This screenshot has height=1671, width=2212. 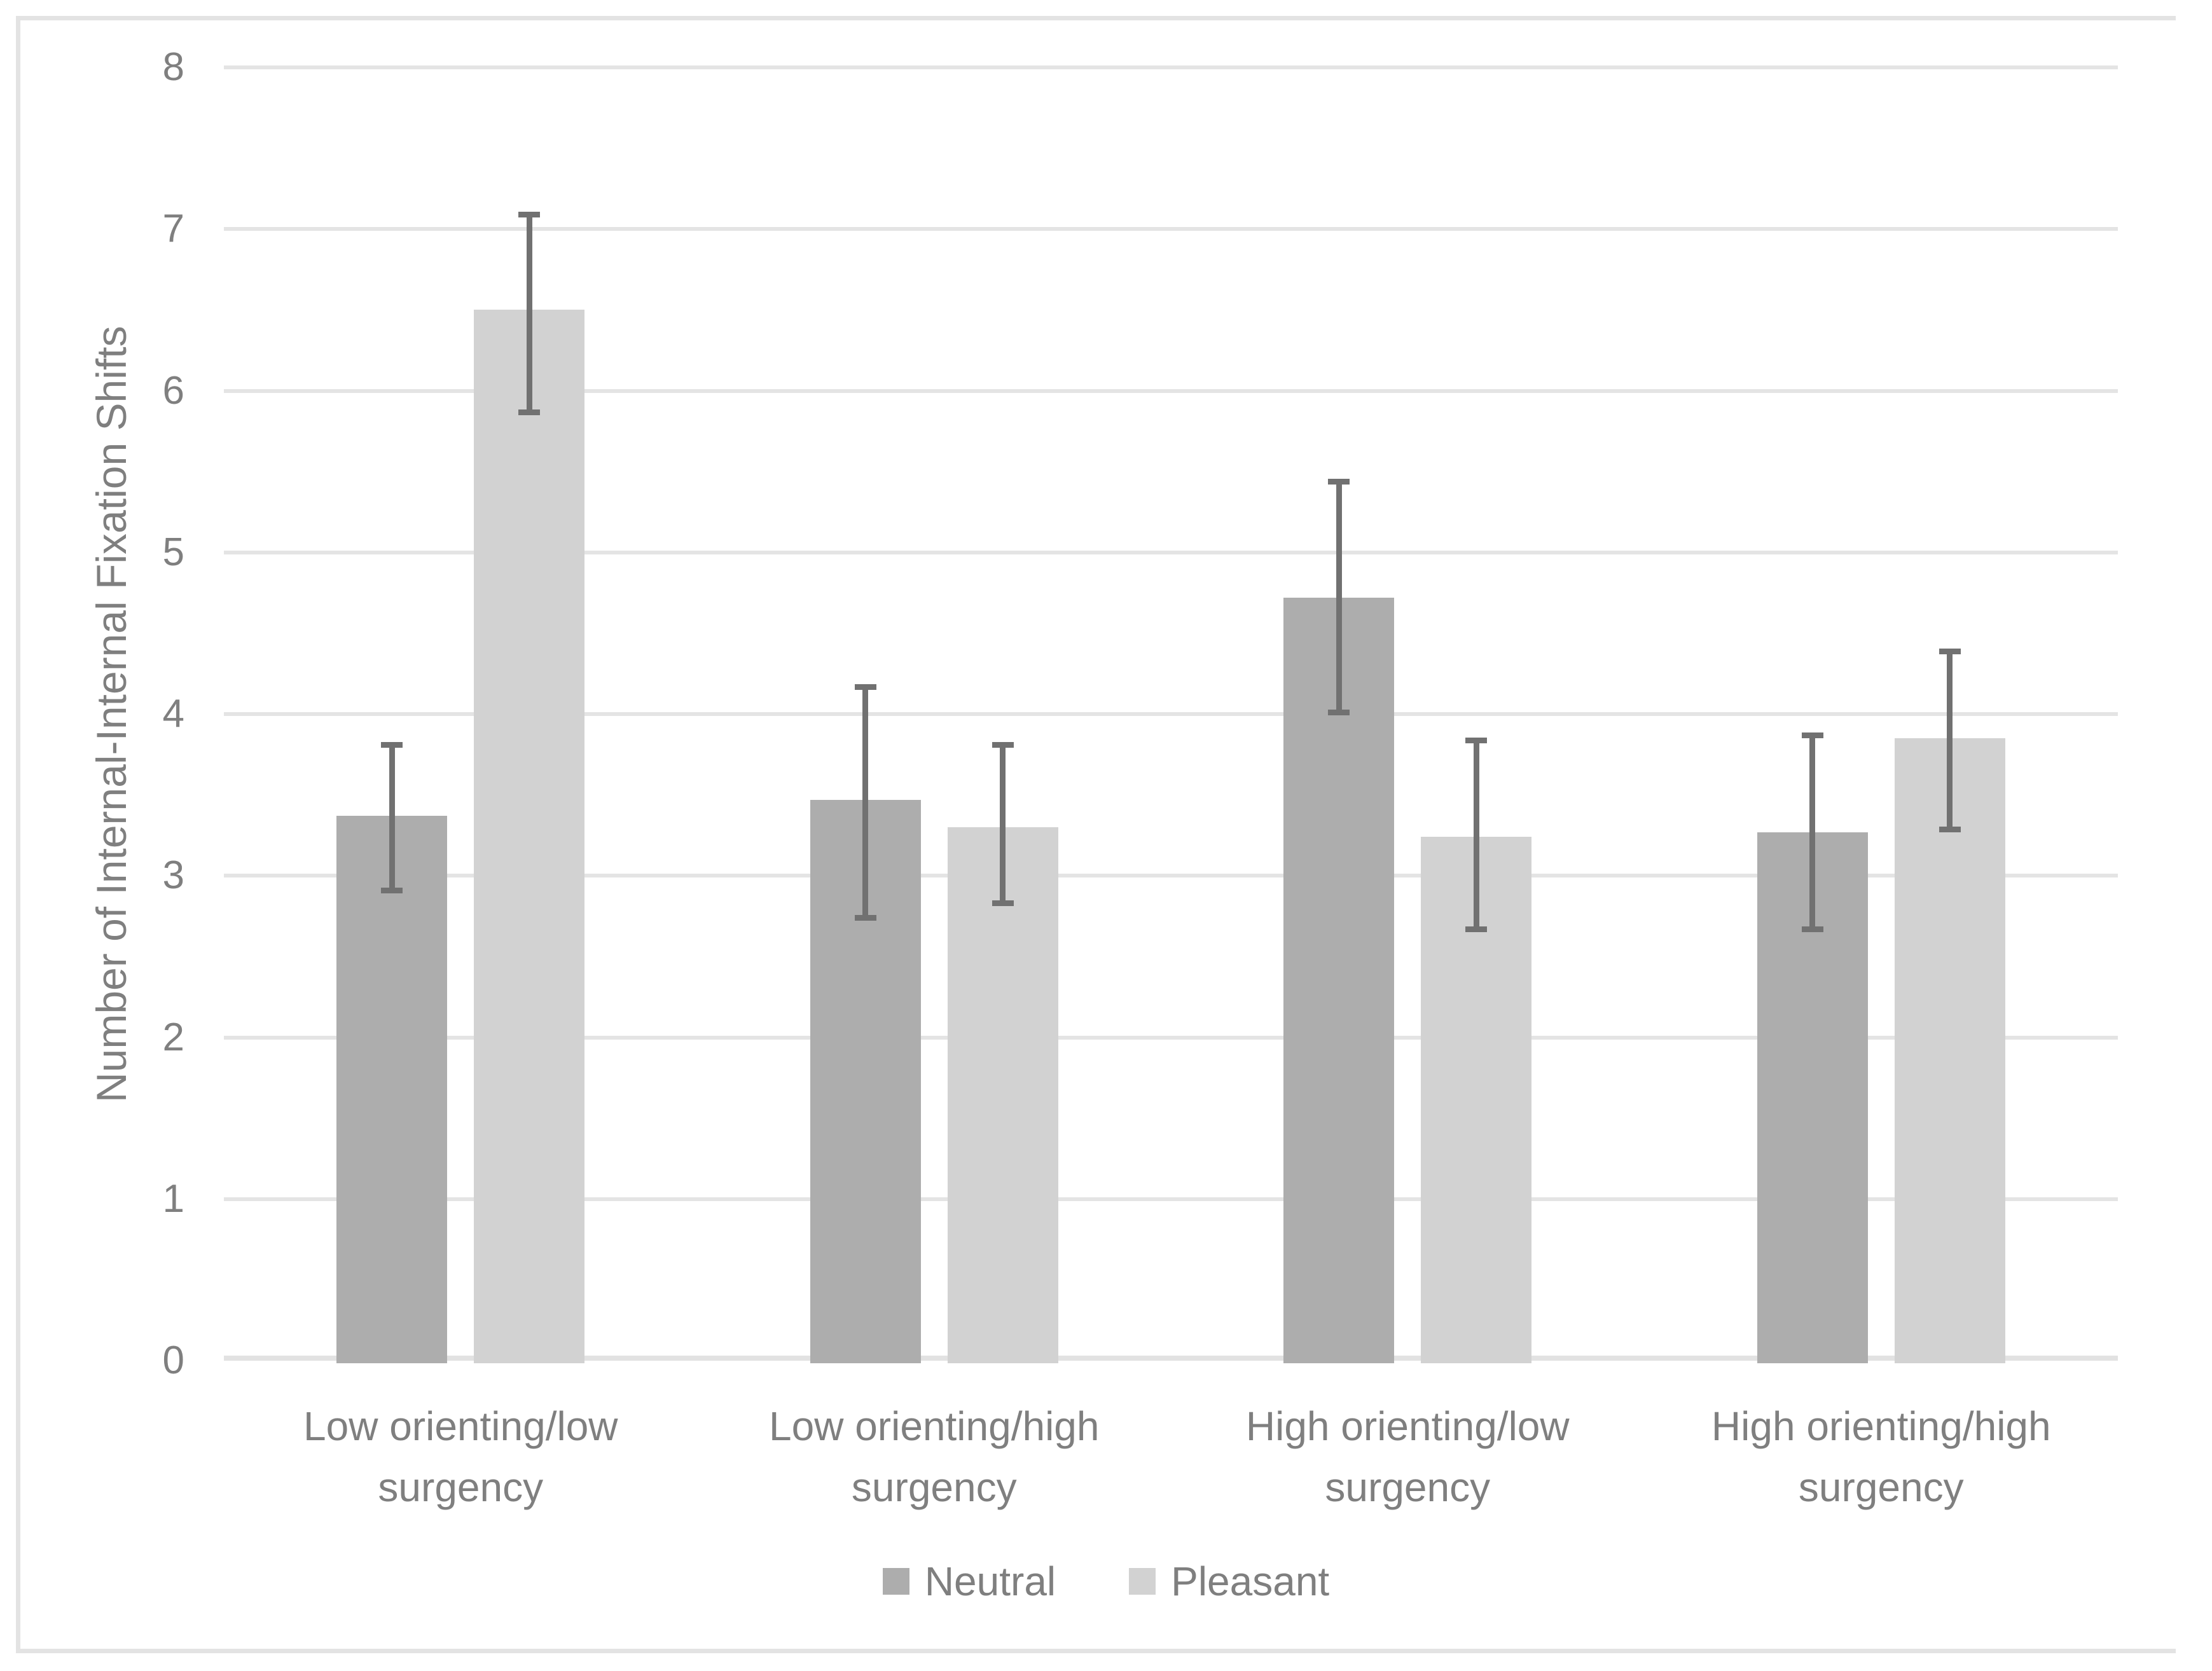 I want to click on figure-border-bottom, so click(x=1096, y=1651).